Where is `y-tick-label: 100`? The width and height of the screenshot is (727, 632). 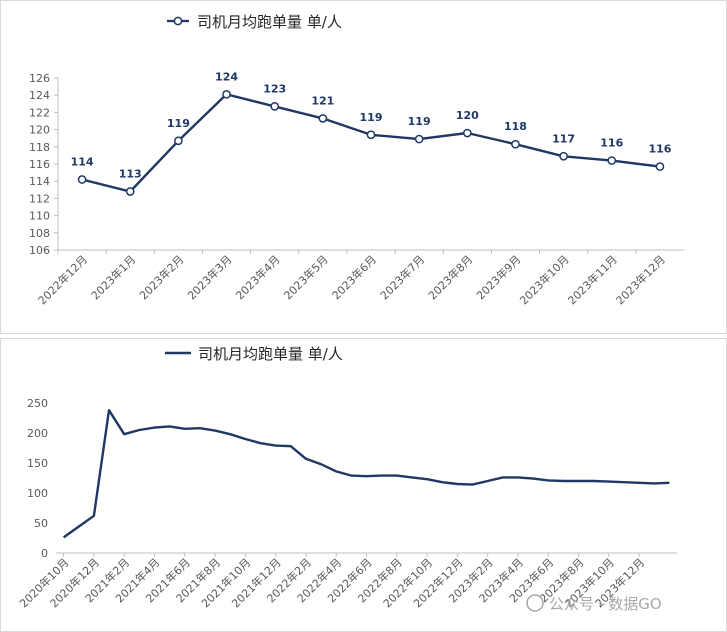 y-tick-label: 100 is located at coordinates (37, 493).